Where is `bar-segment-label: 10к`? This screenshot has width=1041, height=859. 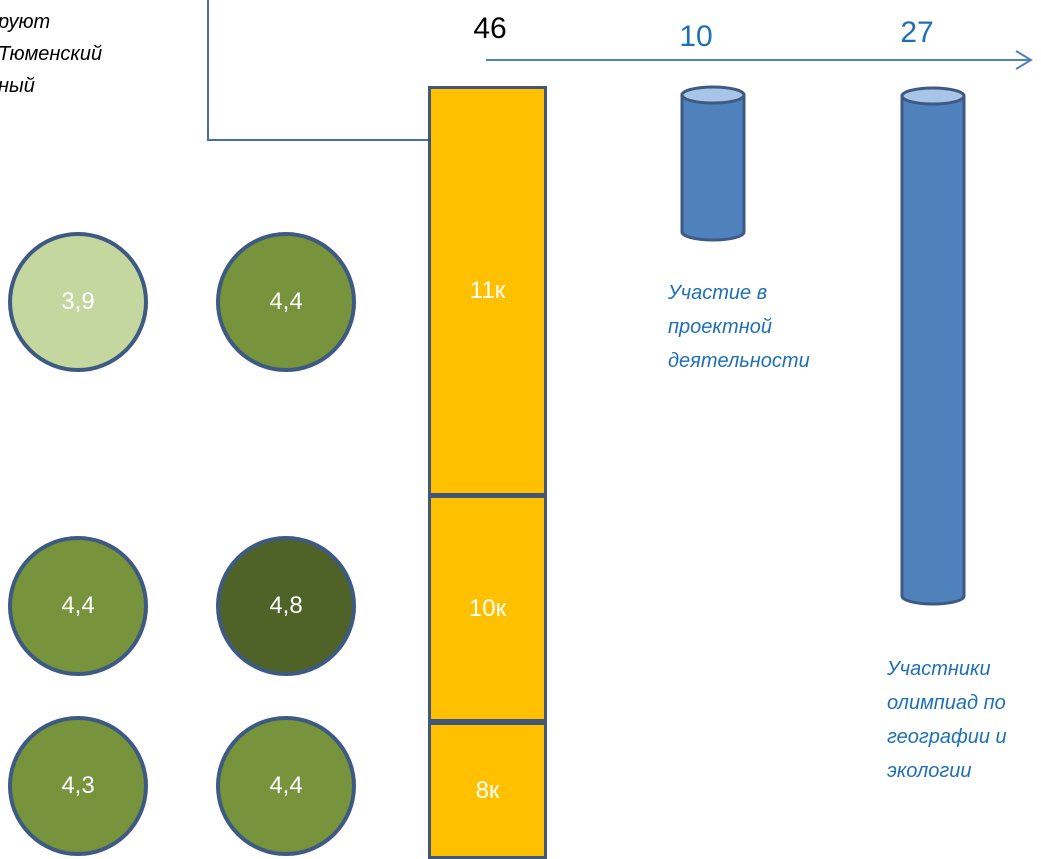
bar-segment-label: 10к is located at coordinates (487, 608).